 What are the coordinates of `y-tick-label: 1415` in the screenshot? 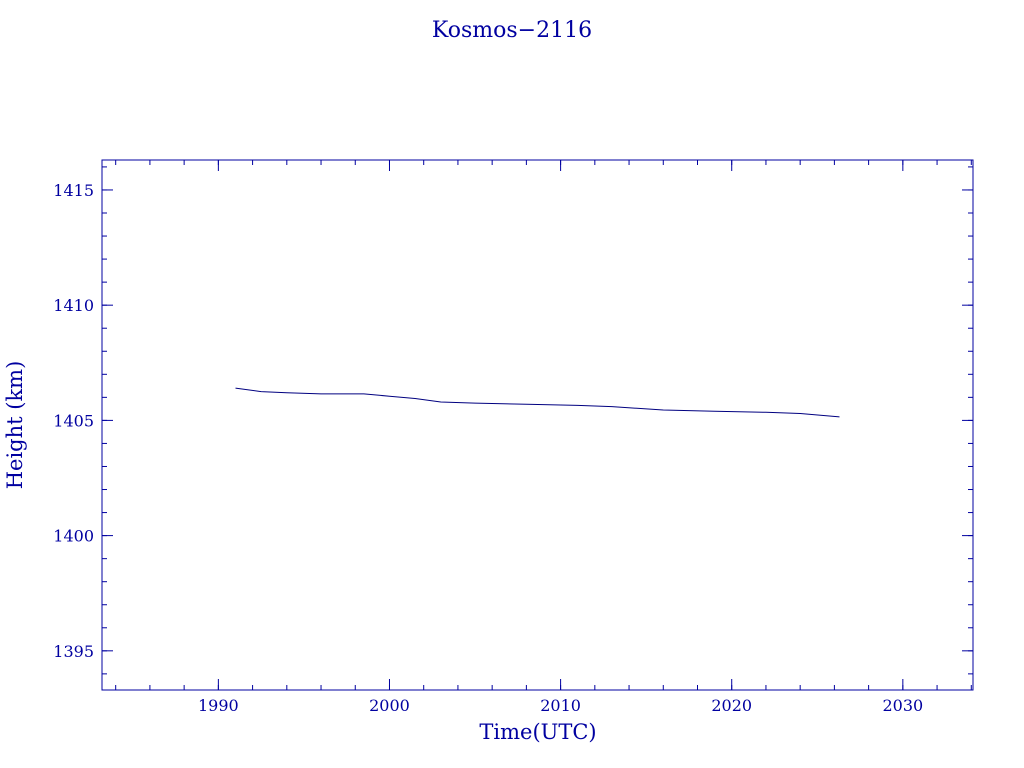 It's located at (73, 190).